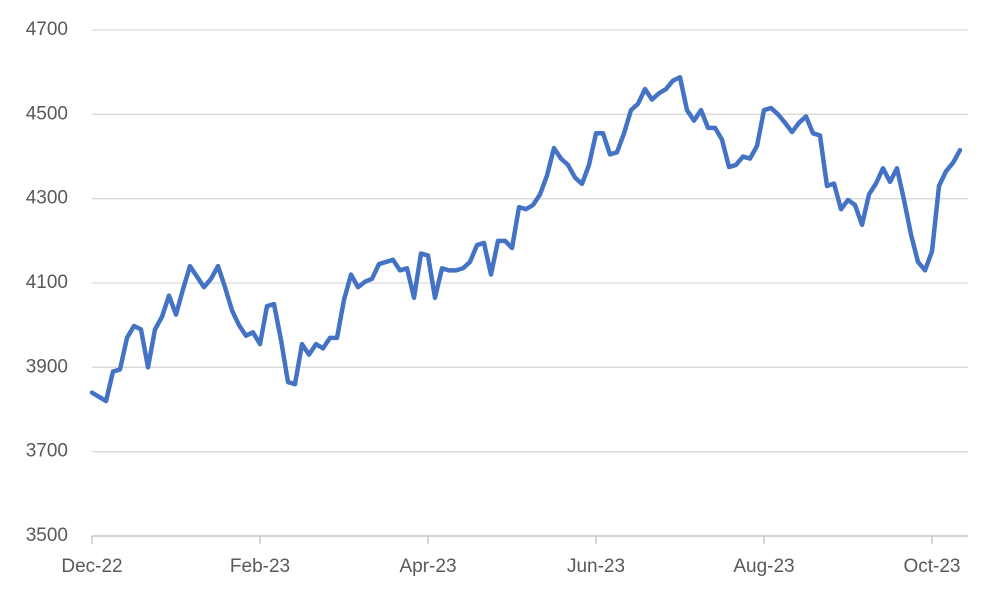 The height and width of the screenshot is (600, 1000). Describe the element at coordinates (47, 535) in the screenshot. I see `y-tick-label: 3500` at that location.